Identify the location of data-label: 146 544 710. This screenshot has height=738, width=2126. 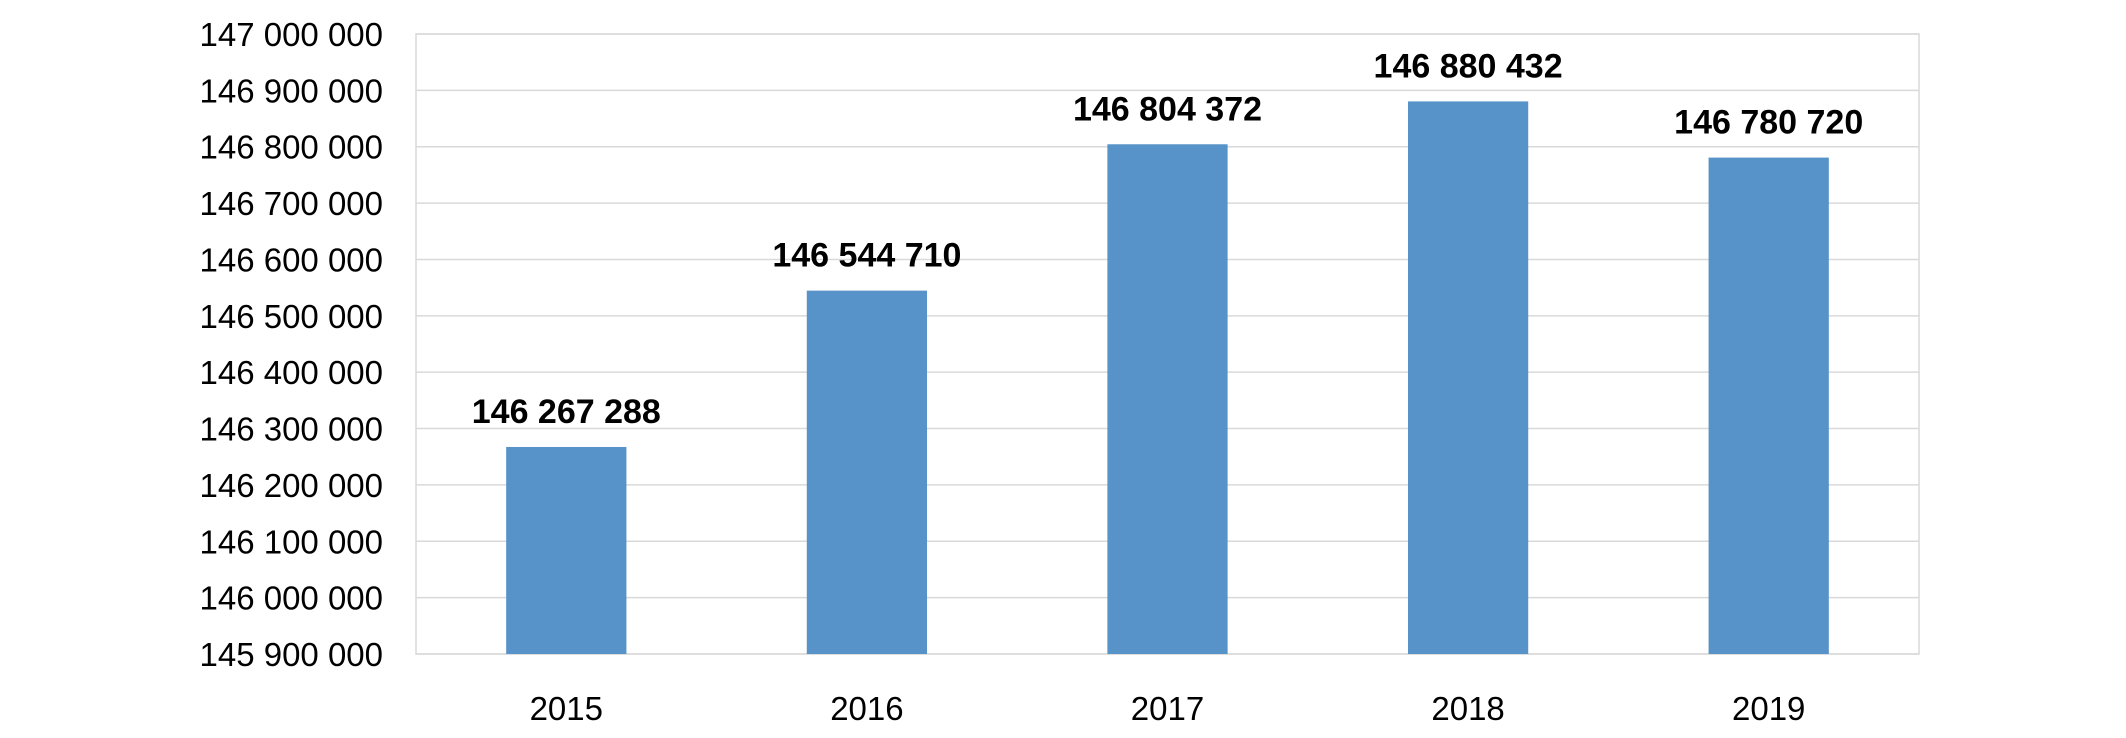
(866, 256).